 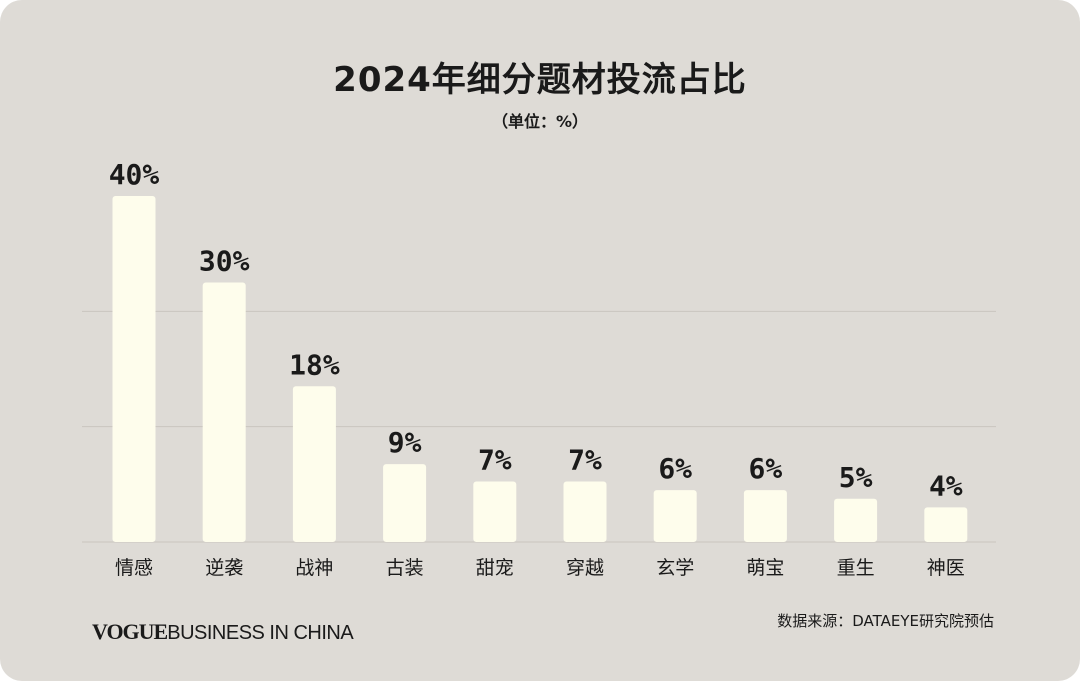 What do you see at coordinates (540, 80) in the screenshot?
I see `chart-title: 2024年细分题材投流占比` at bounding box center [540, 80].